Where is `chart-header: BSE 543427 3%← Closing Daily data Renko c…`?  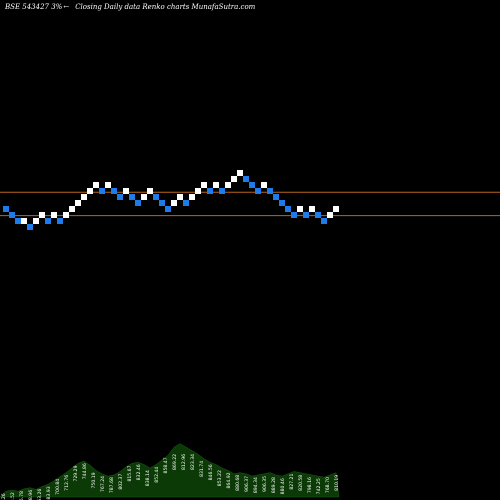 chart-header: BSE 543427 3%← Closing Daily data Renko c… is located at coordinates (130, 7).